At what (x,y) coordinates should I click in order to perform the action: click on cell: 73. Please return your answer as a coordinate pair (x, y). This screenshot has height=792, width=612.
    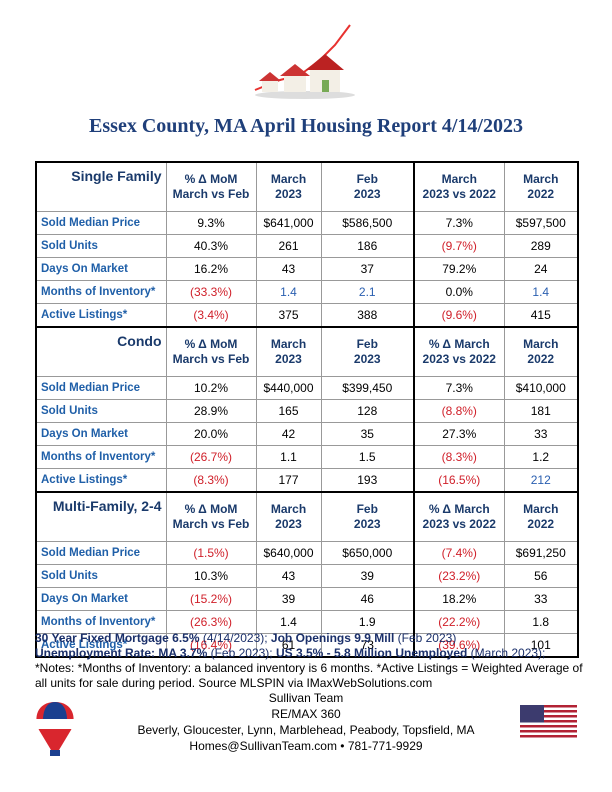
    Looking at the image, I should click on (367, 645).